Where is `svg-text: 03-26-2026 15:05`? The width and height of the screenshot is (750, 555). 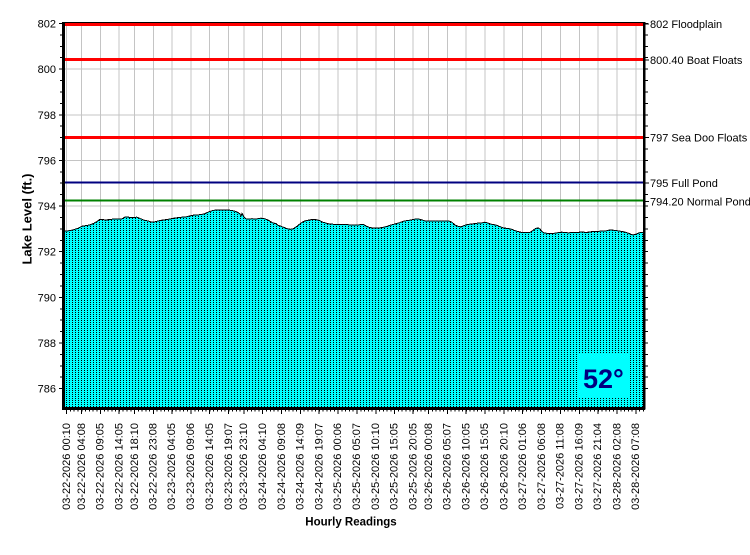
svg-text: 03-26-2026 15:05 is located at coordinates (485, 466).